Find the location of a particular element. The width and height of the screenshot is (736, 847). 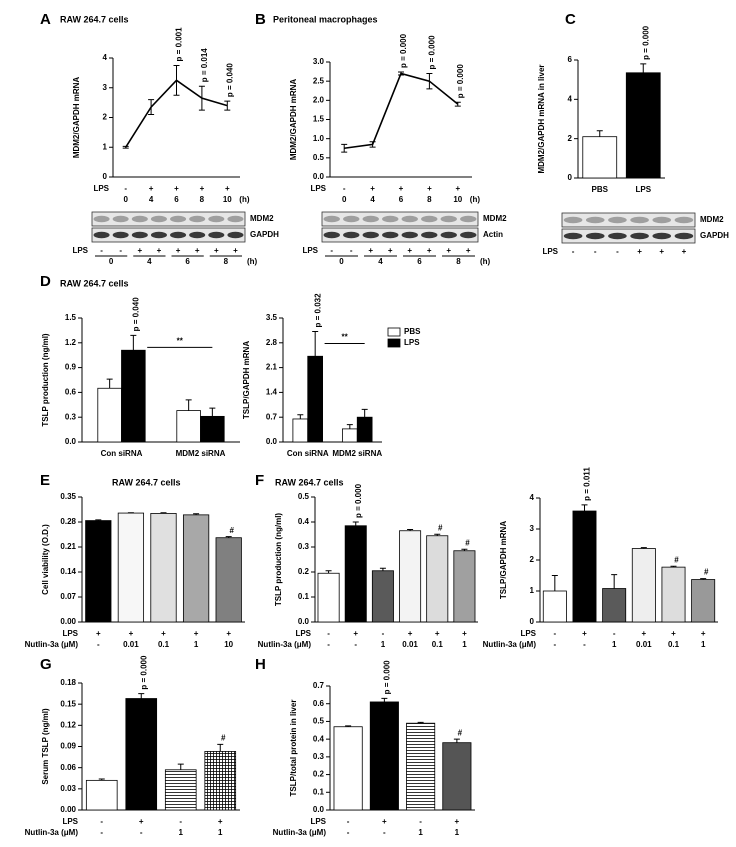

y-tick-label: 2 is located at coordinates (570, 138).